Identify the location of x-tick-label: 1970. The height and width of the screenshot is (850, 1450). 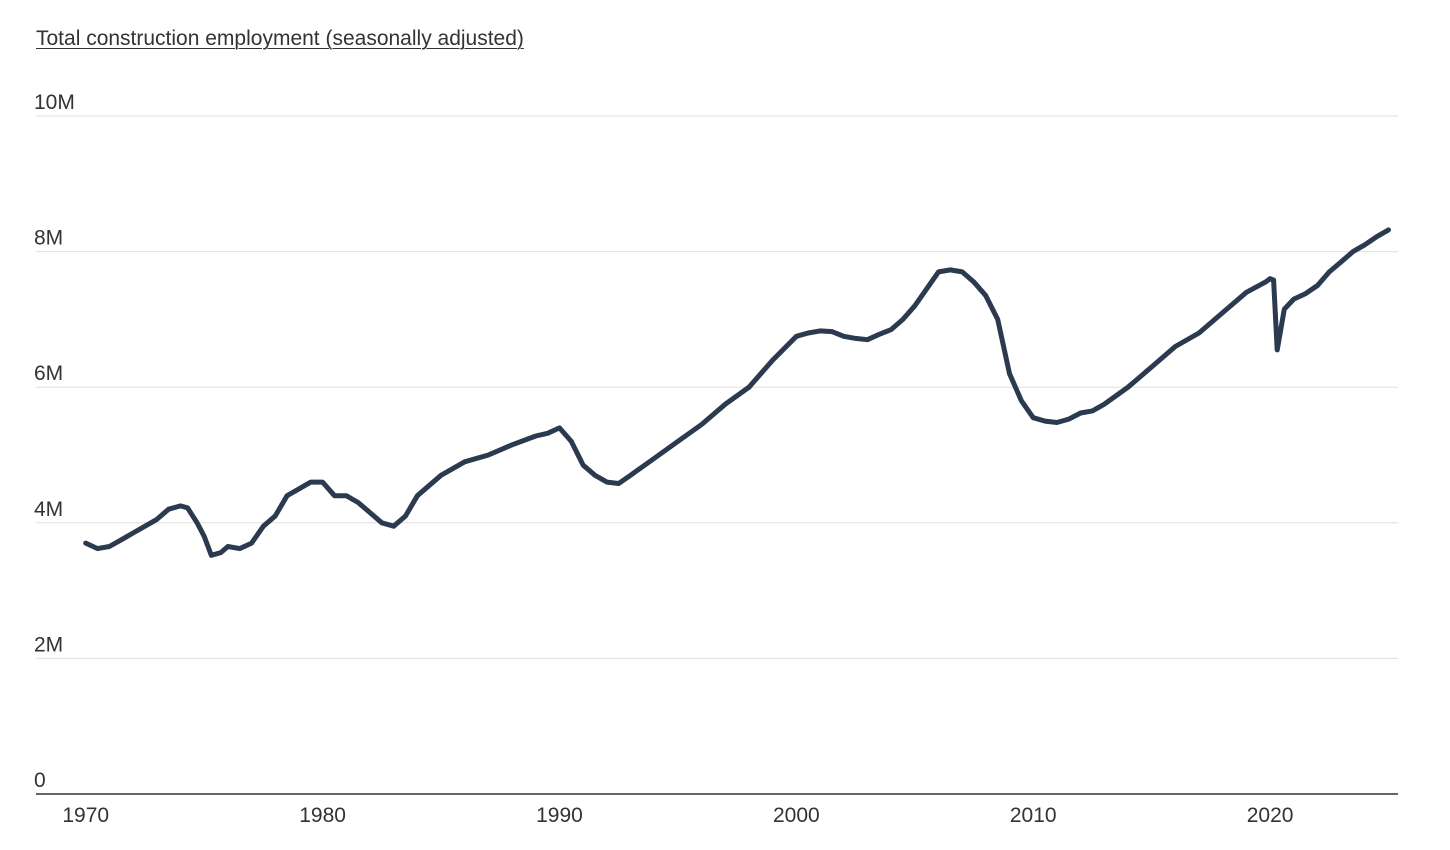
(85, 815).